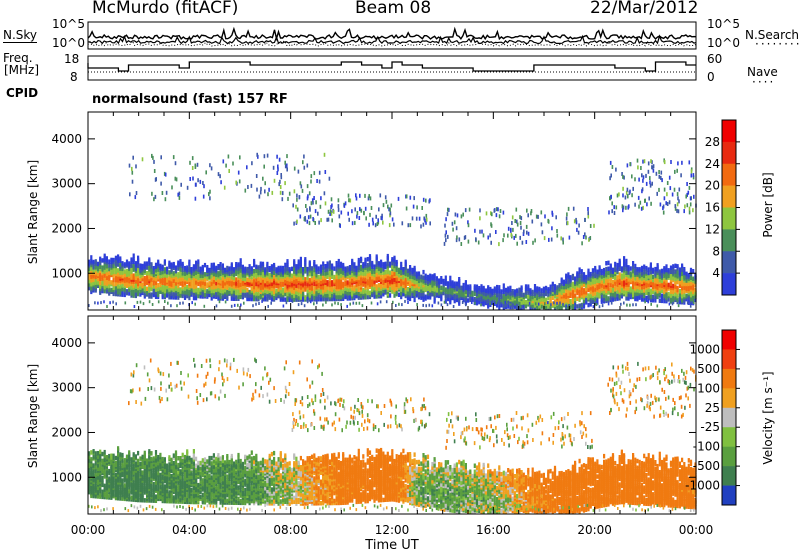 Image resolution: width=800 pixels, height=554 pixels. I want to click on nsearch-label: N.Search, so click(772, 35).